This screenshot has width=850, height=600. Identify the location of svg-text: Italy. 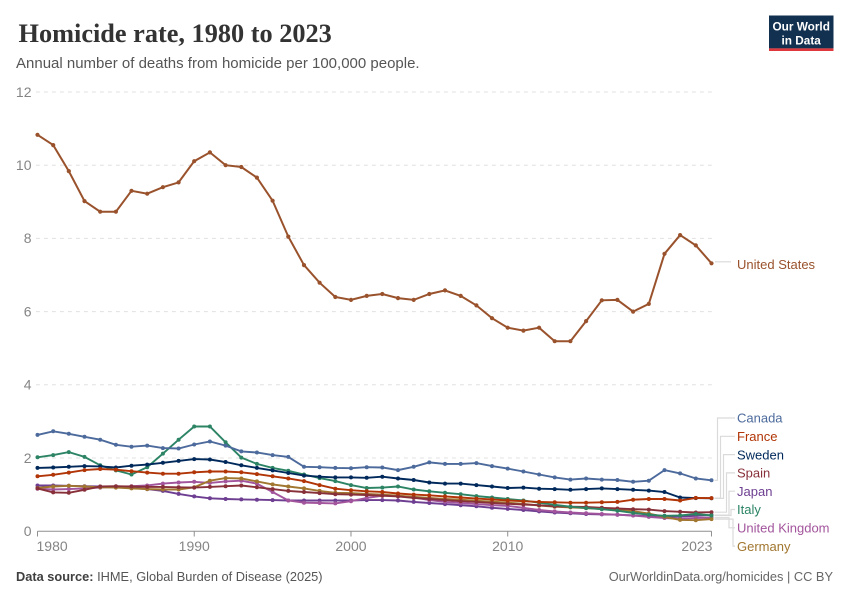
(749, 509).